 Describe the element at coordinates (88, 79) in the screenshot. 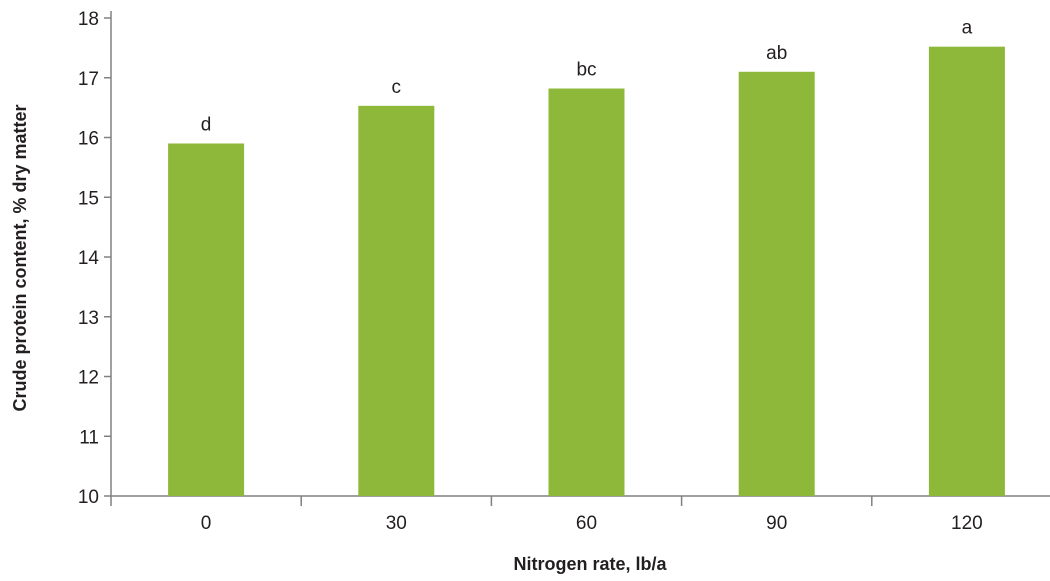

I see `y-tick-label: 17` at that location.